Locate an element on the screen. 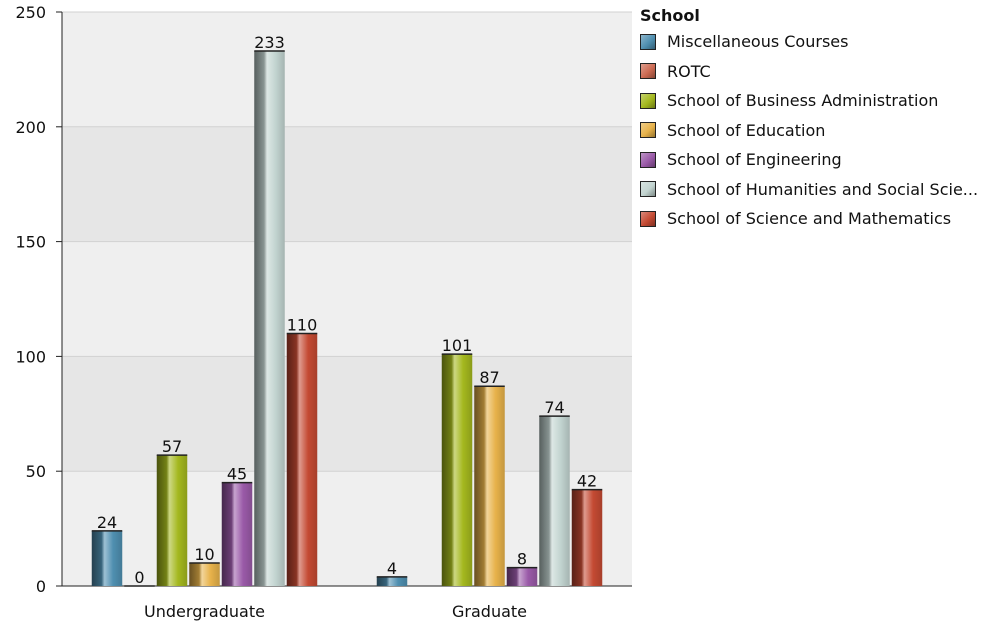  legend-label: School of Science and Mathematics is located at coordinates (809, 219).